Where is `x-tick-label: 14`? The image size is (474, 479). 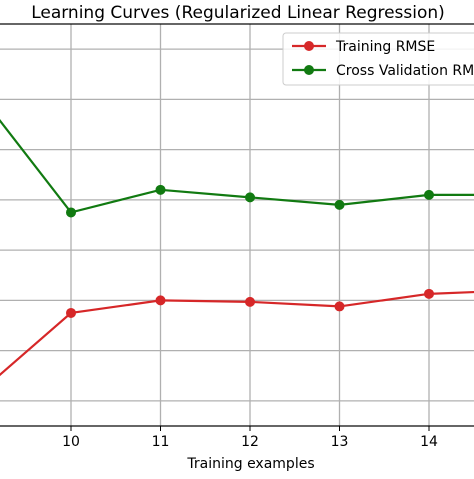 x-tick-label: 14 is located at coordinates (429, 442).